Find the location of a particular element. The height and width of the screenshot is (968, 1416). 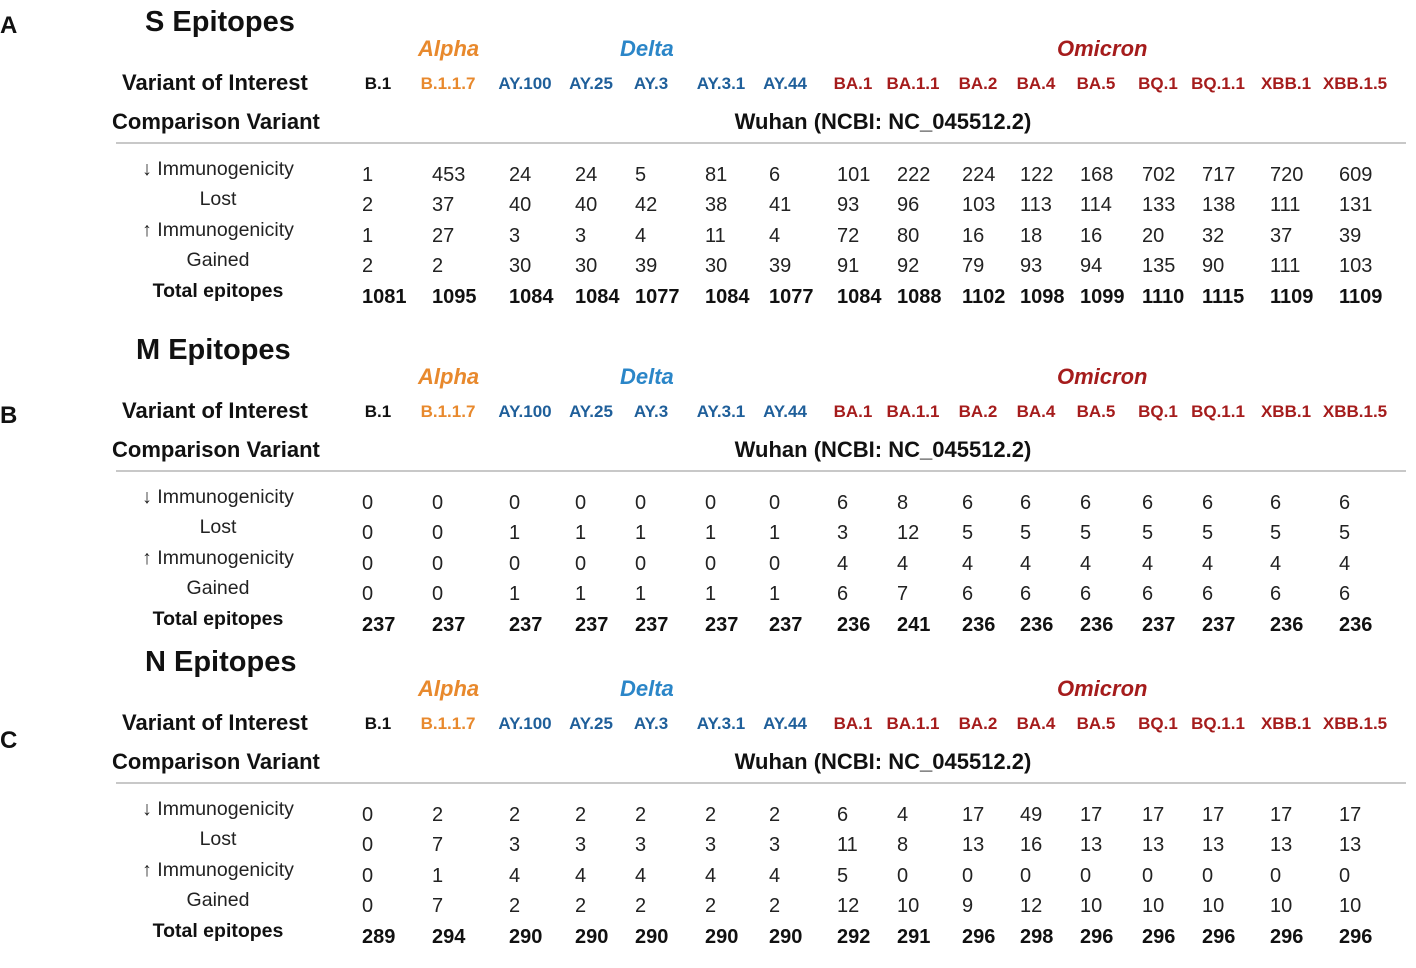

table-cell: 12 is located at coordinates (908, 533).